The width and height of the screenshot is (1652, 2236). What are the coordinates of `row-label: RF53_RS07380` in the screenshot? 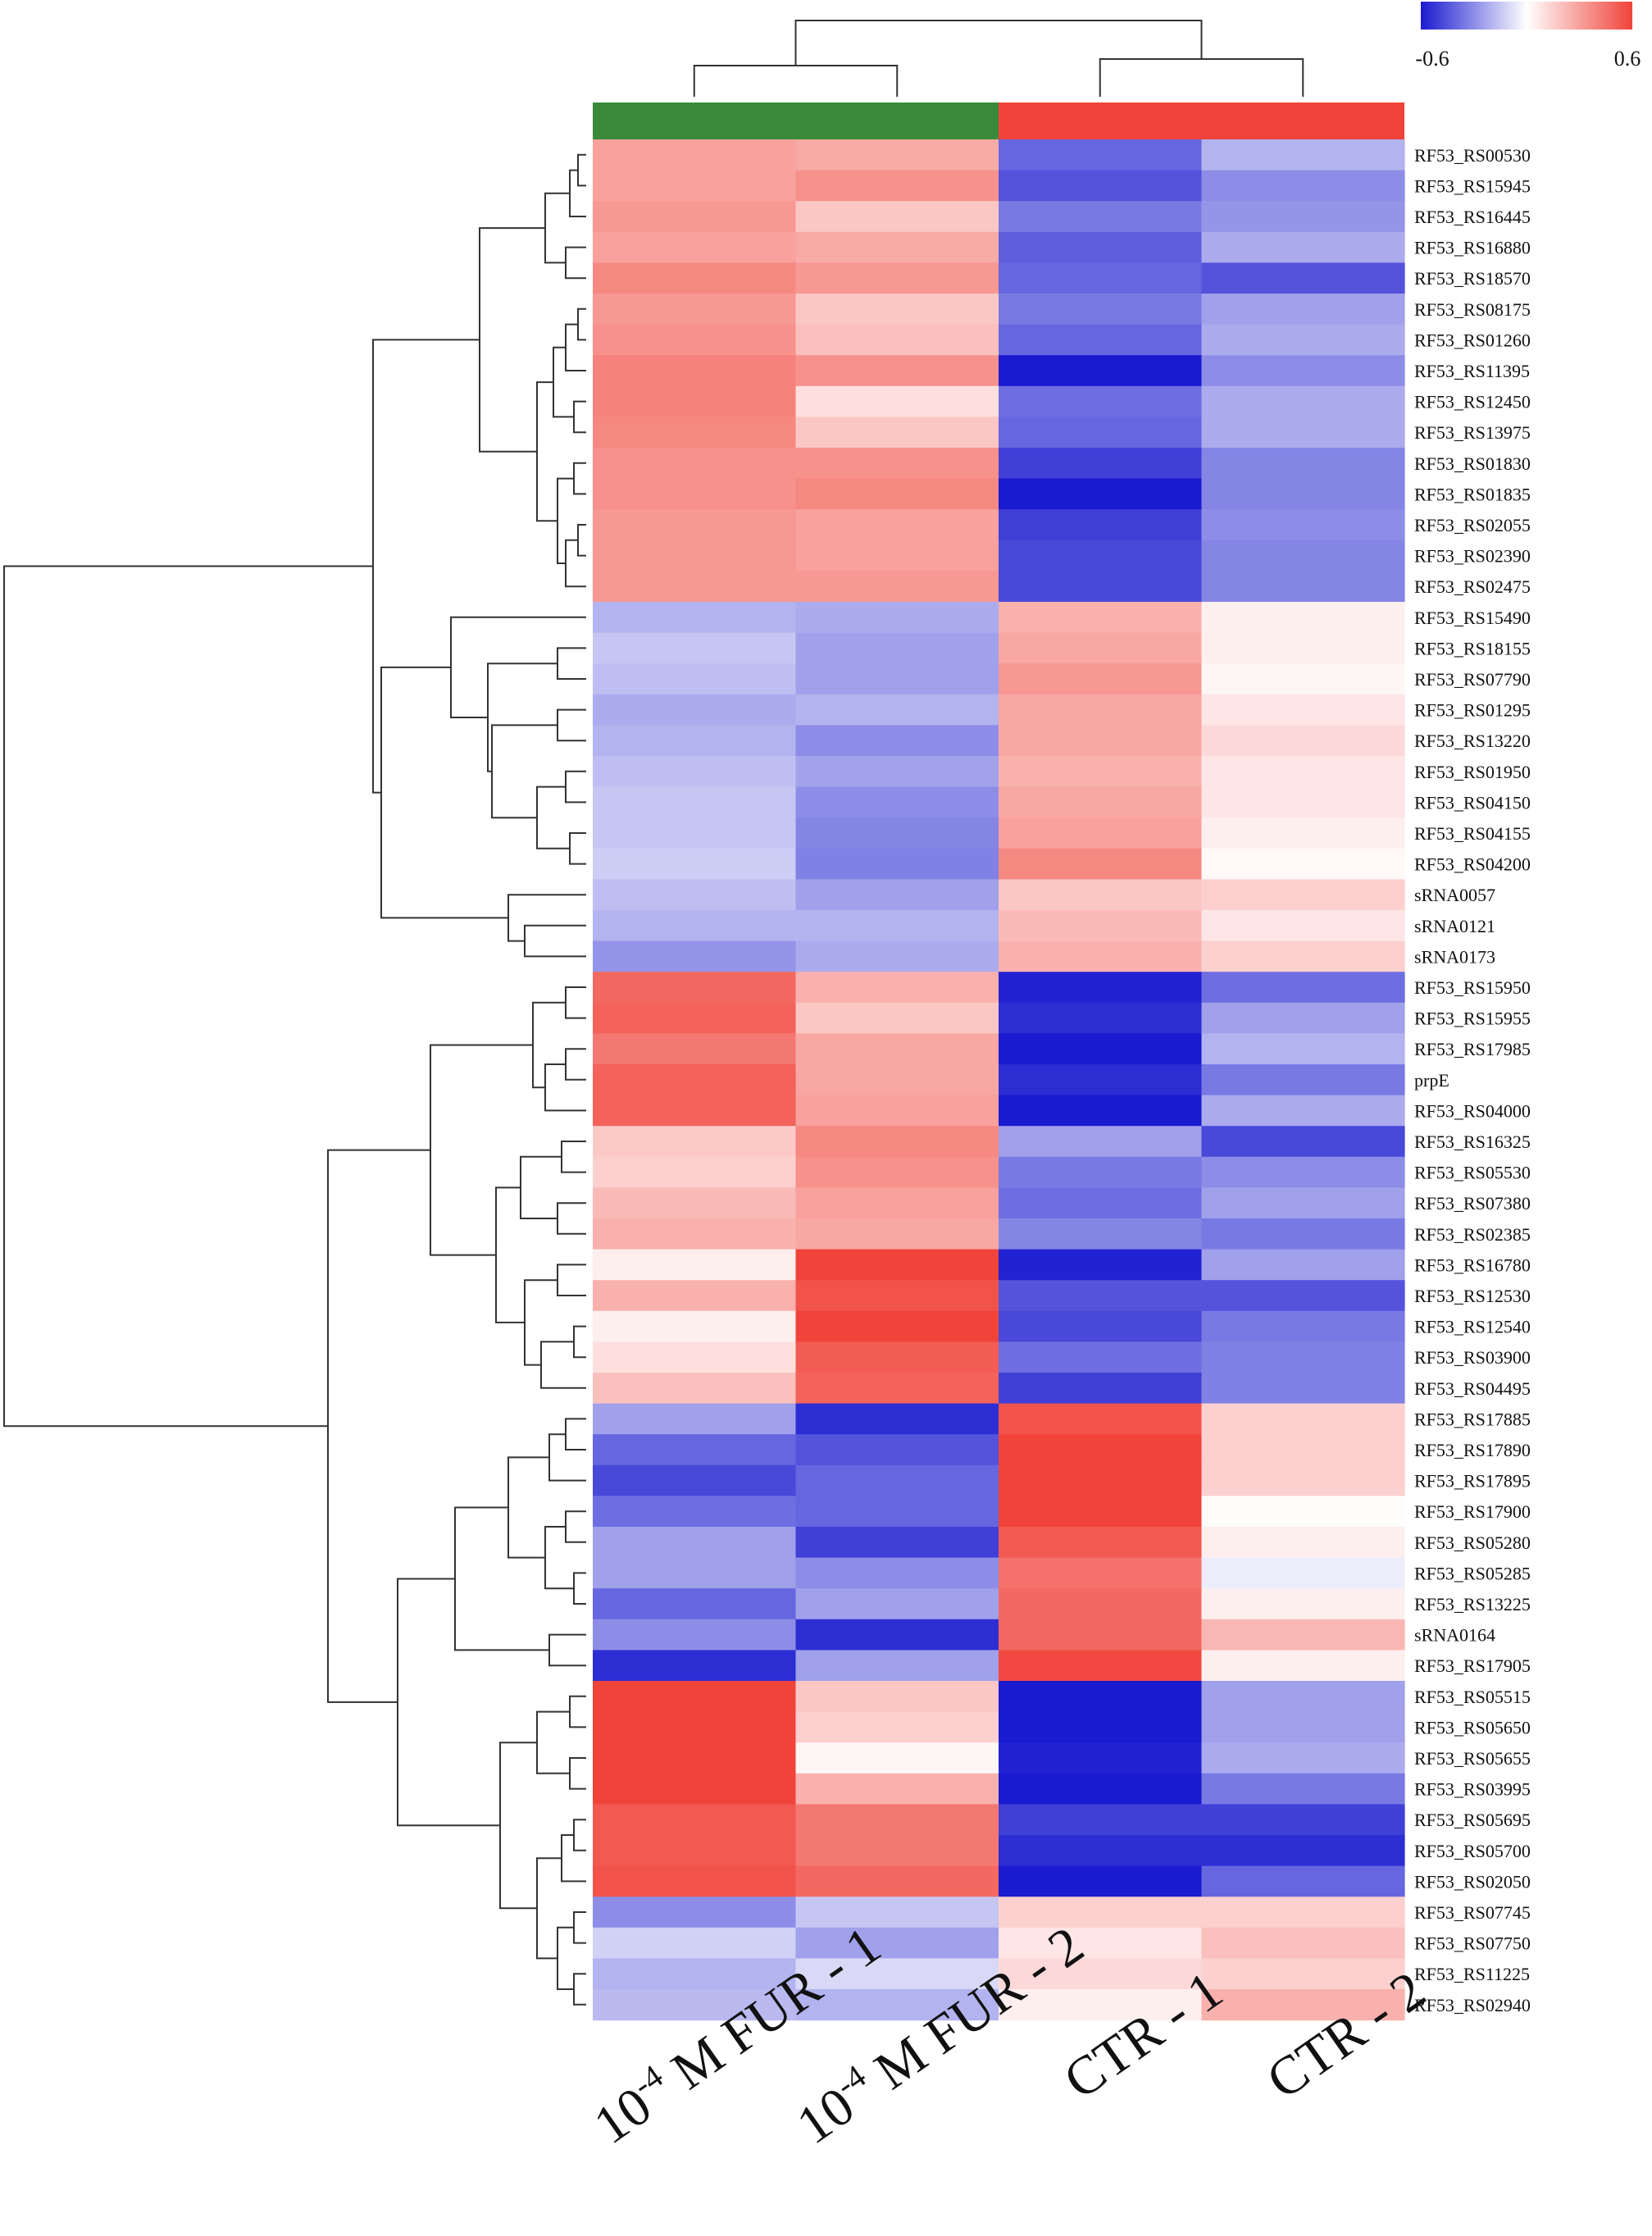 It's located at (1472, 1203).